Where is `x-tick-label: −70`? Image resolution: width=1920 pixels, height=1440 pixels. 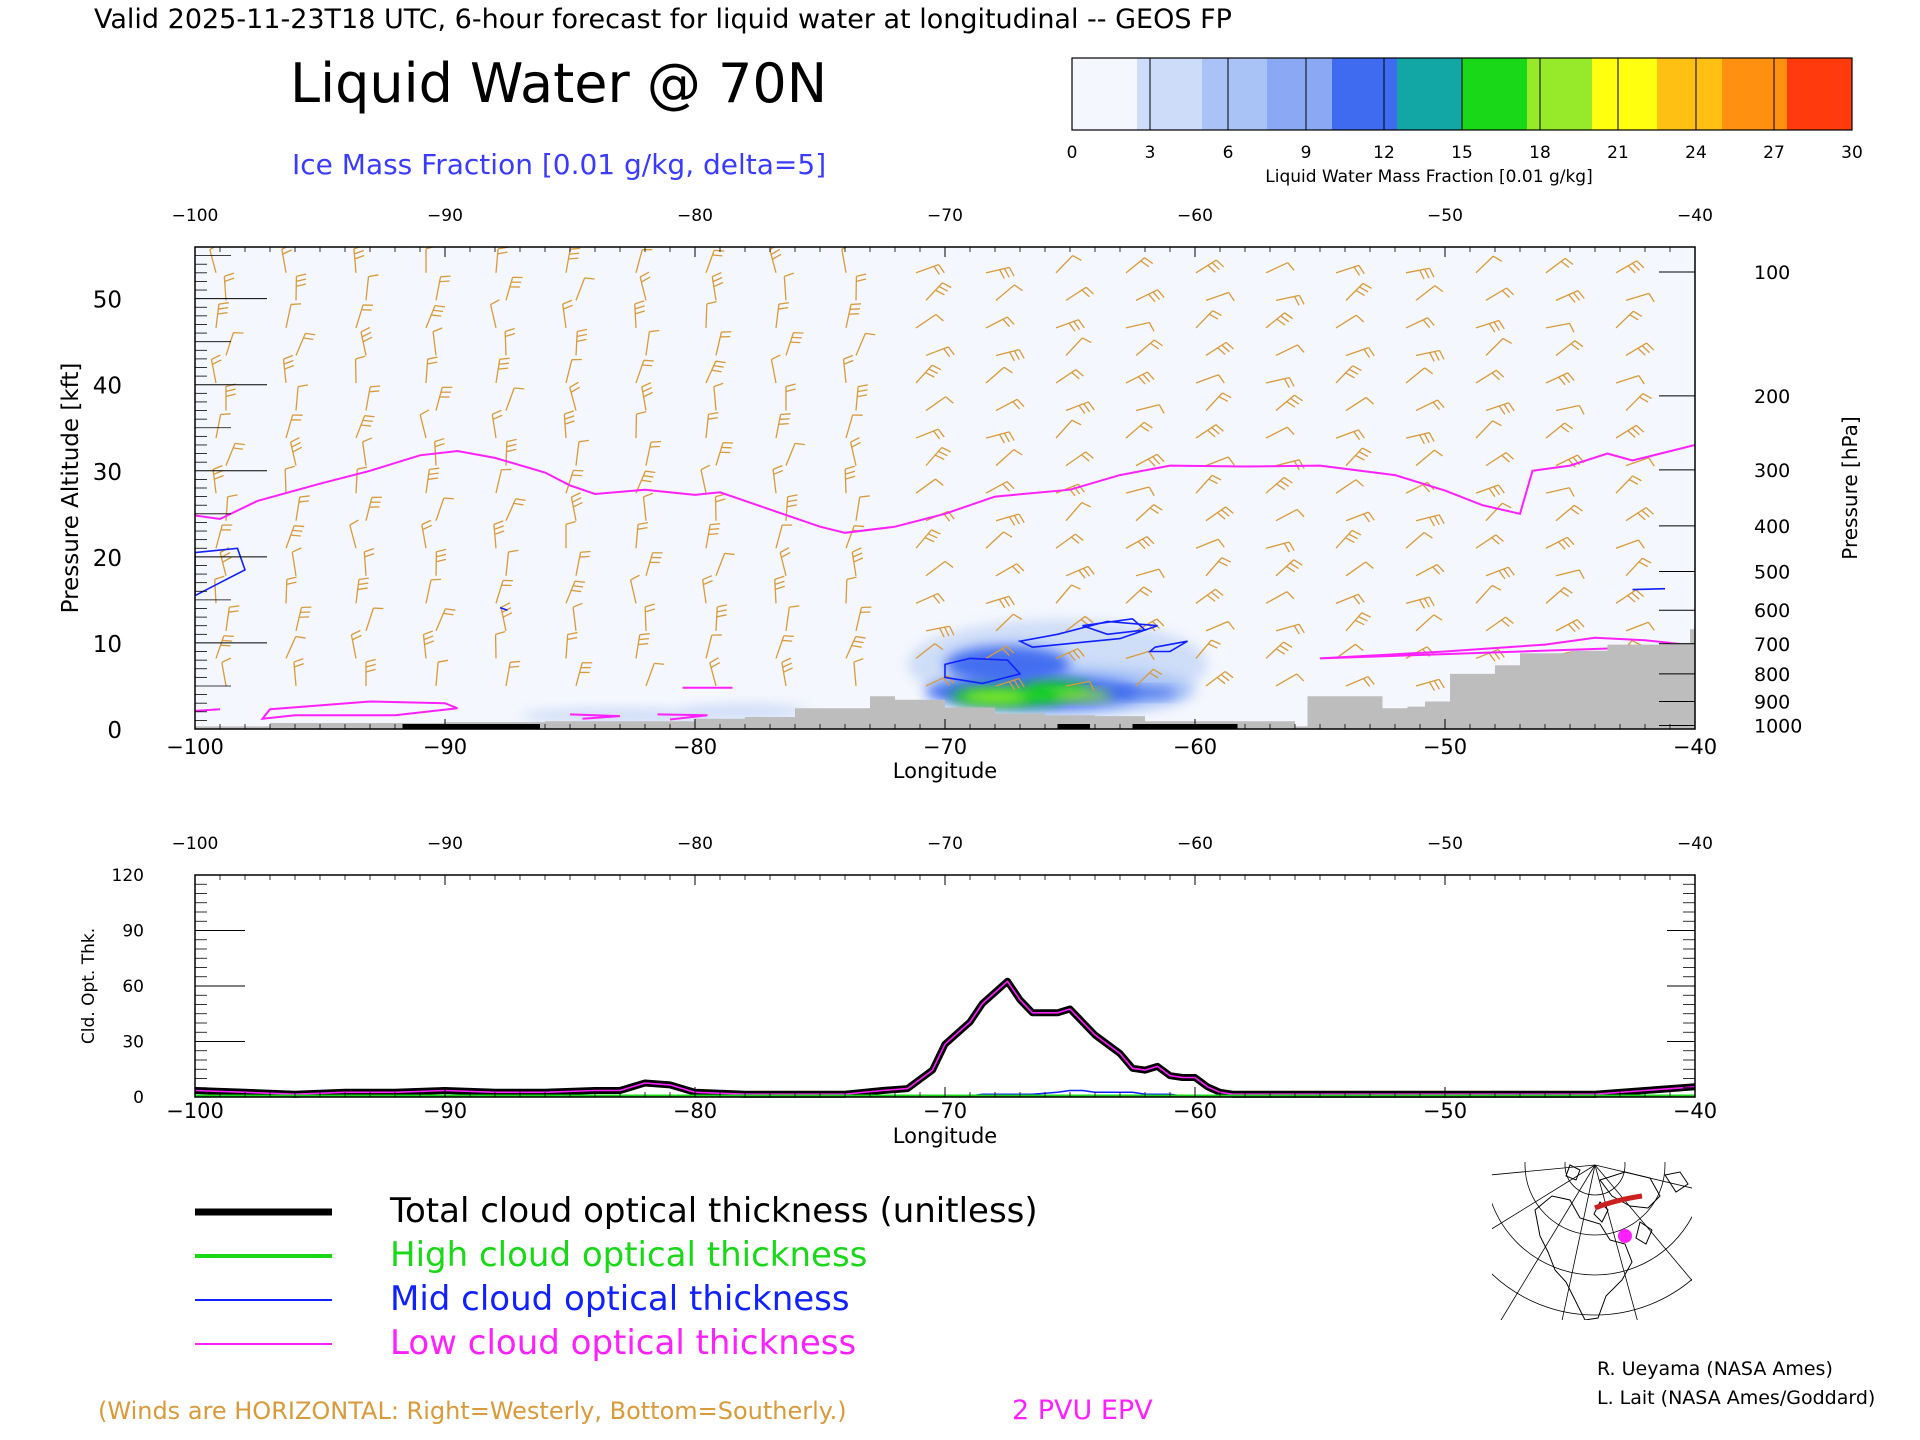 x-tick-label: −70 is located at coordinates (945, 747).